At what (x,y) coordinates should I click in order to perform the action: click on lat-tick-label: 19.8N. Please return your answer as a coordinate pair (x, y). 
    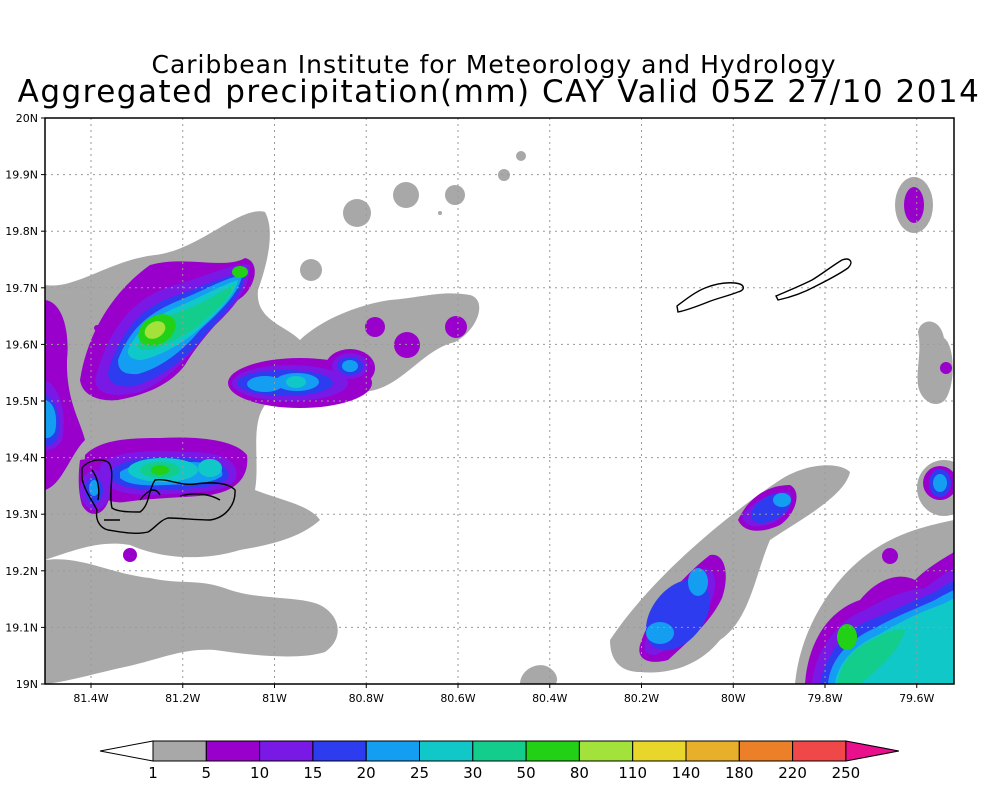
    Looking at the image, I should click on (21, 231).